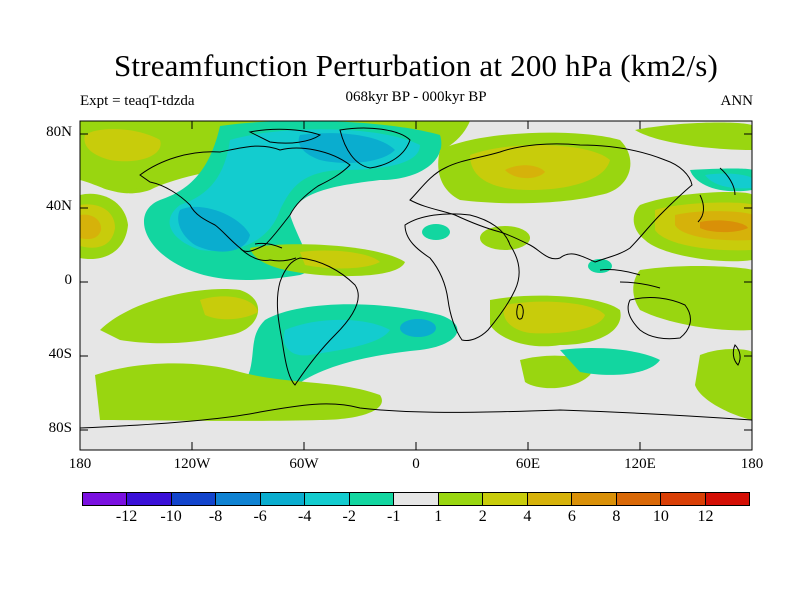 This screenshot has width=800, height=600. Describe the element at coordinates (728, 181) in the screenshot. I see `anomaly-siberia-cyan` at that location.